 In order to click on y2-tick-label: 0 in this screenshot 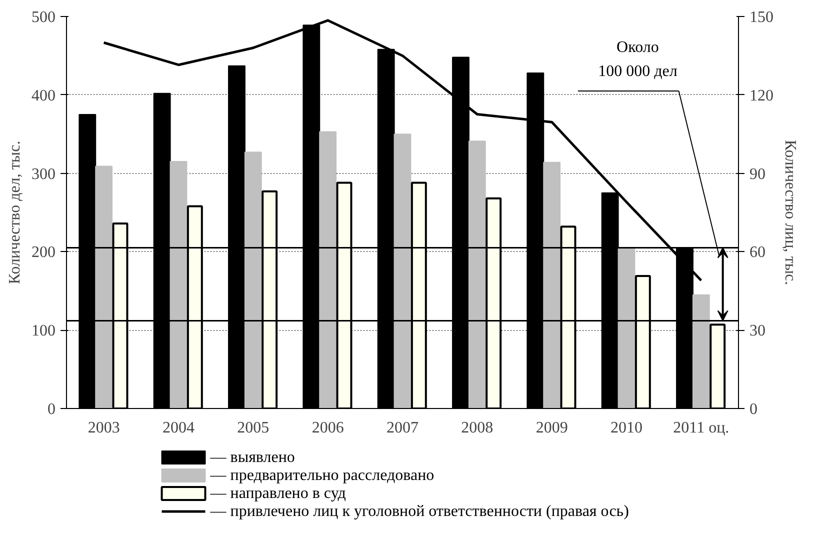, I will do `click(754, 409)`.